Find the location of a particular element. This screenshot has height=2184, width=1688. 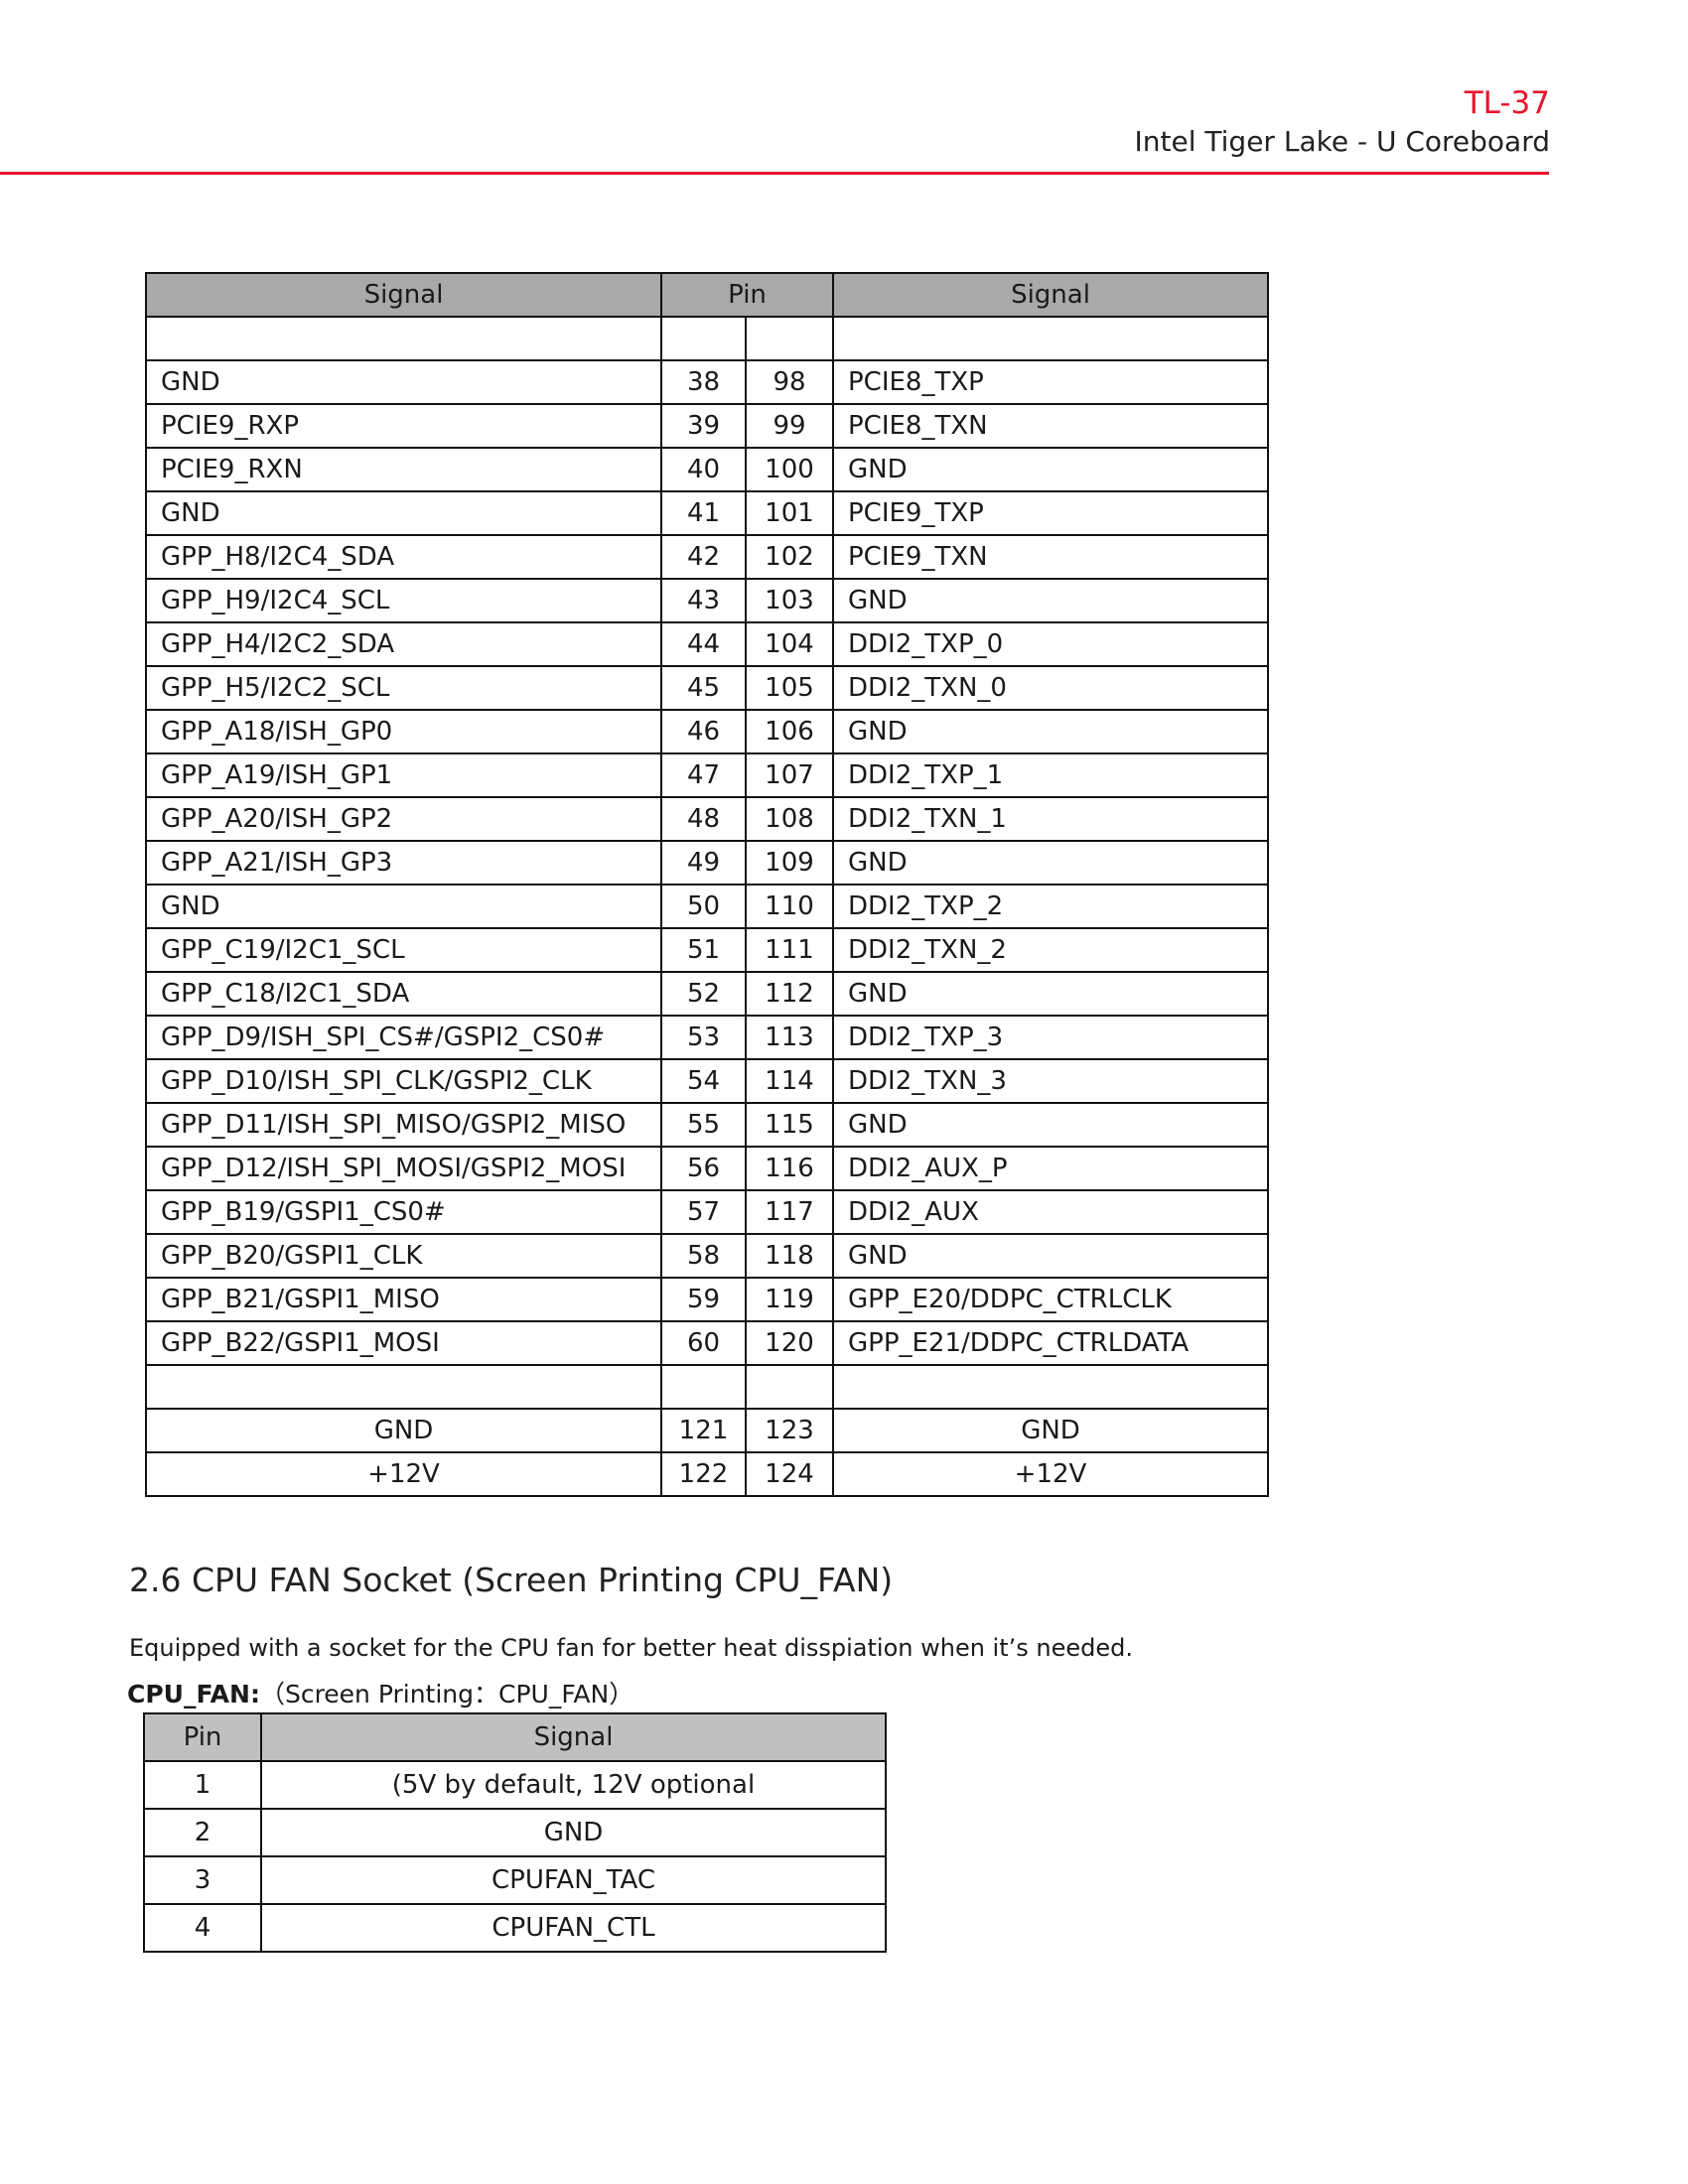

table-row: GPP_C18/I2C1_SDA 52 112 GND is located at coordinates (707, 994).